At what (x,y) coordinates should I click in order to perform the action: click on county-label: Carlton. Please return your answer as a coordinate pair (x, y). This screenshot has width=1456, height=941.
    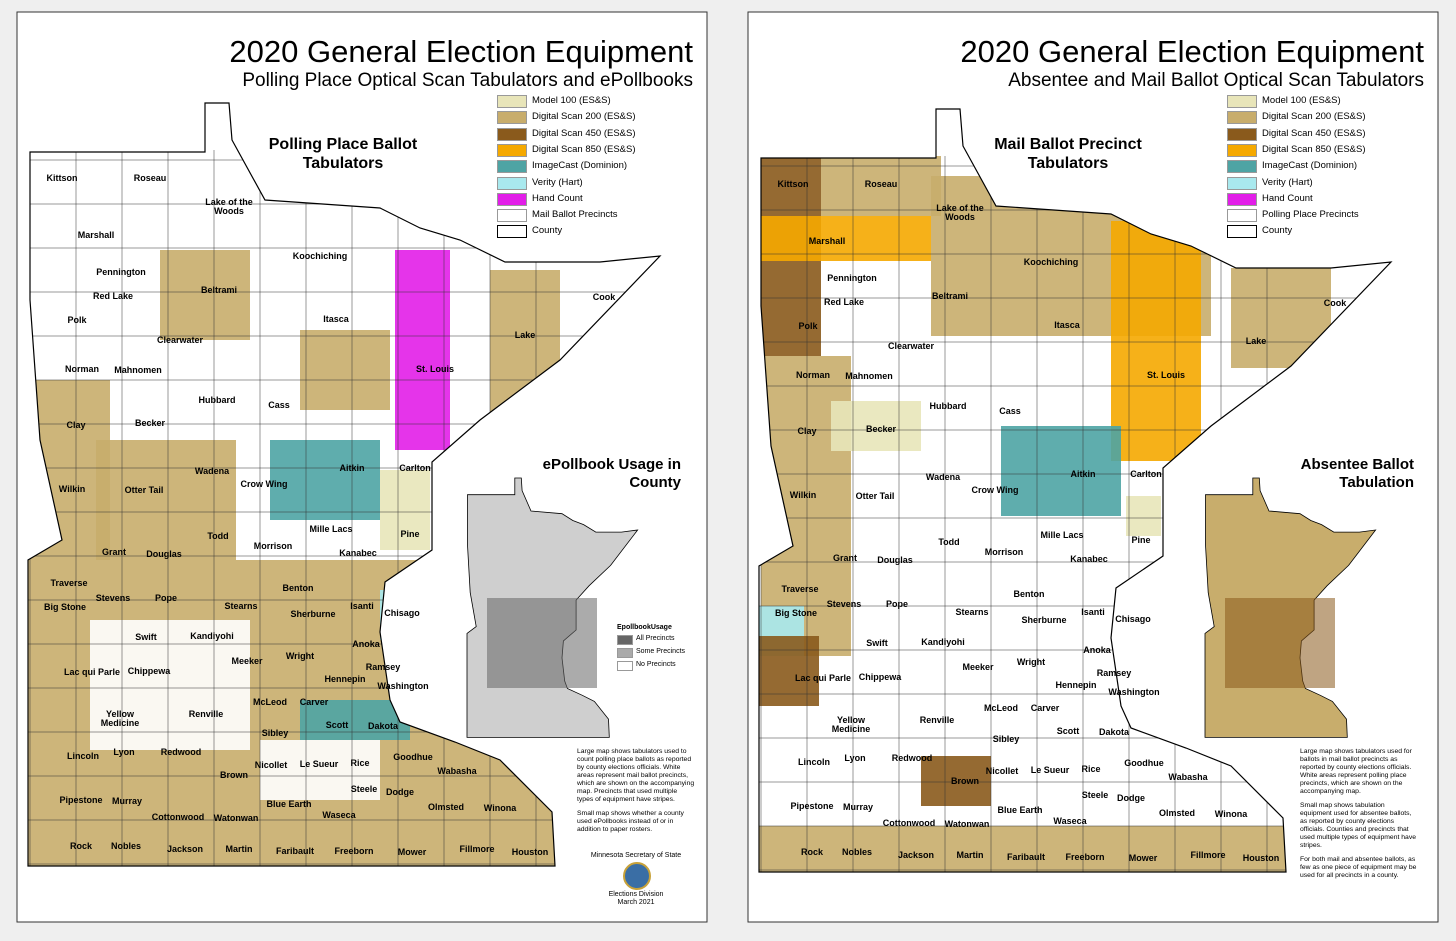
    Looking at the image, I should click on (1146, 474).